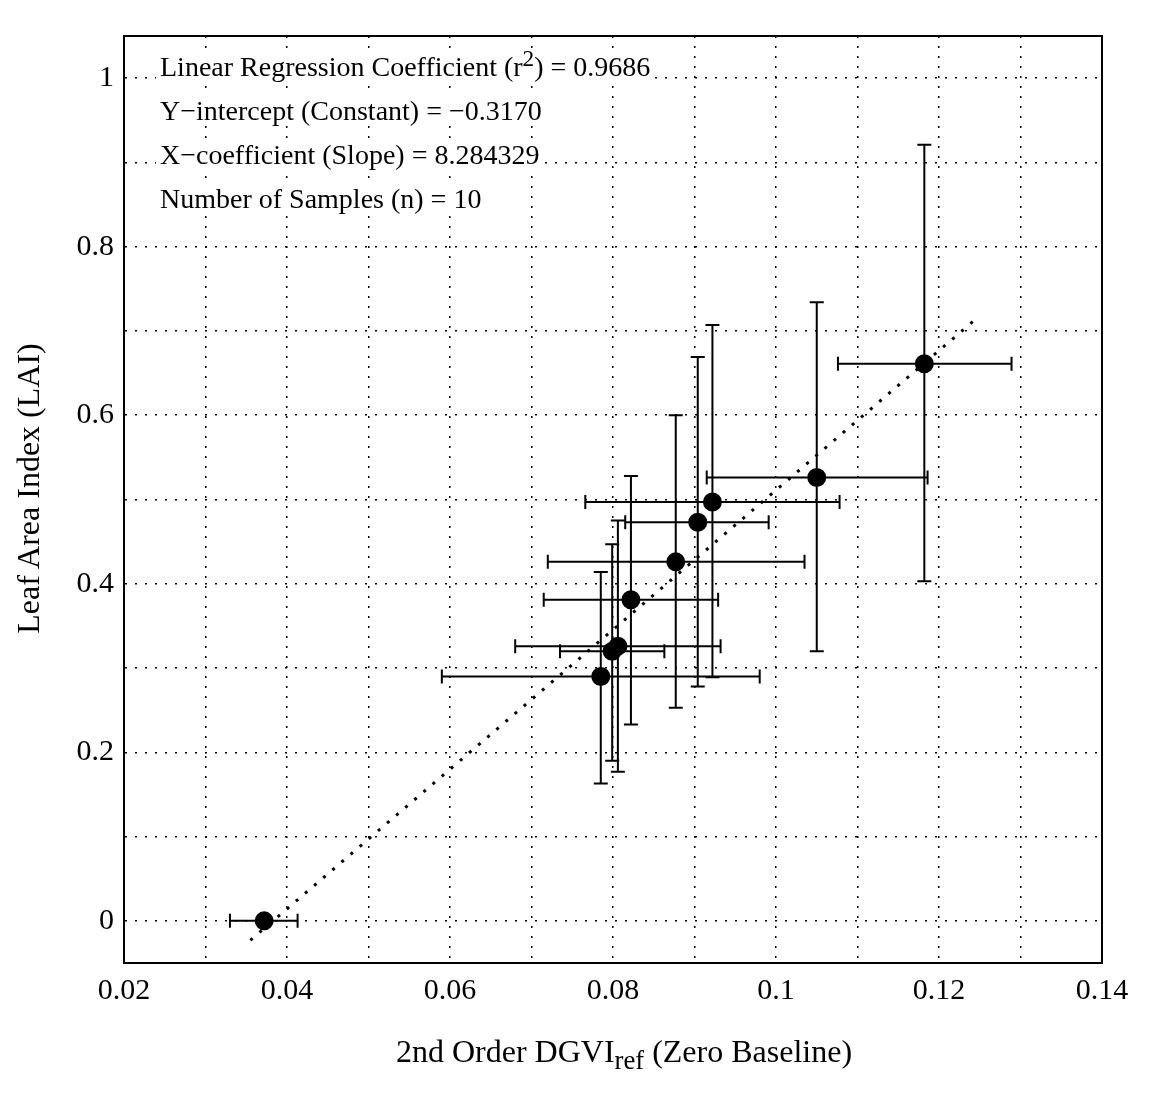 The width and height of the screenshot is (1156, 1107). What do you see at coordinates (287, 988) in the screenshot?
I see `x-tick-label: 0.04` at bounding box center [287, 988].